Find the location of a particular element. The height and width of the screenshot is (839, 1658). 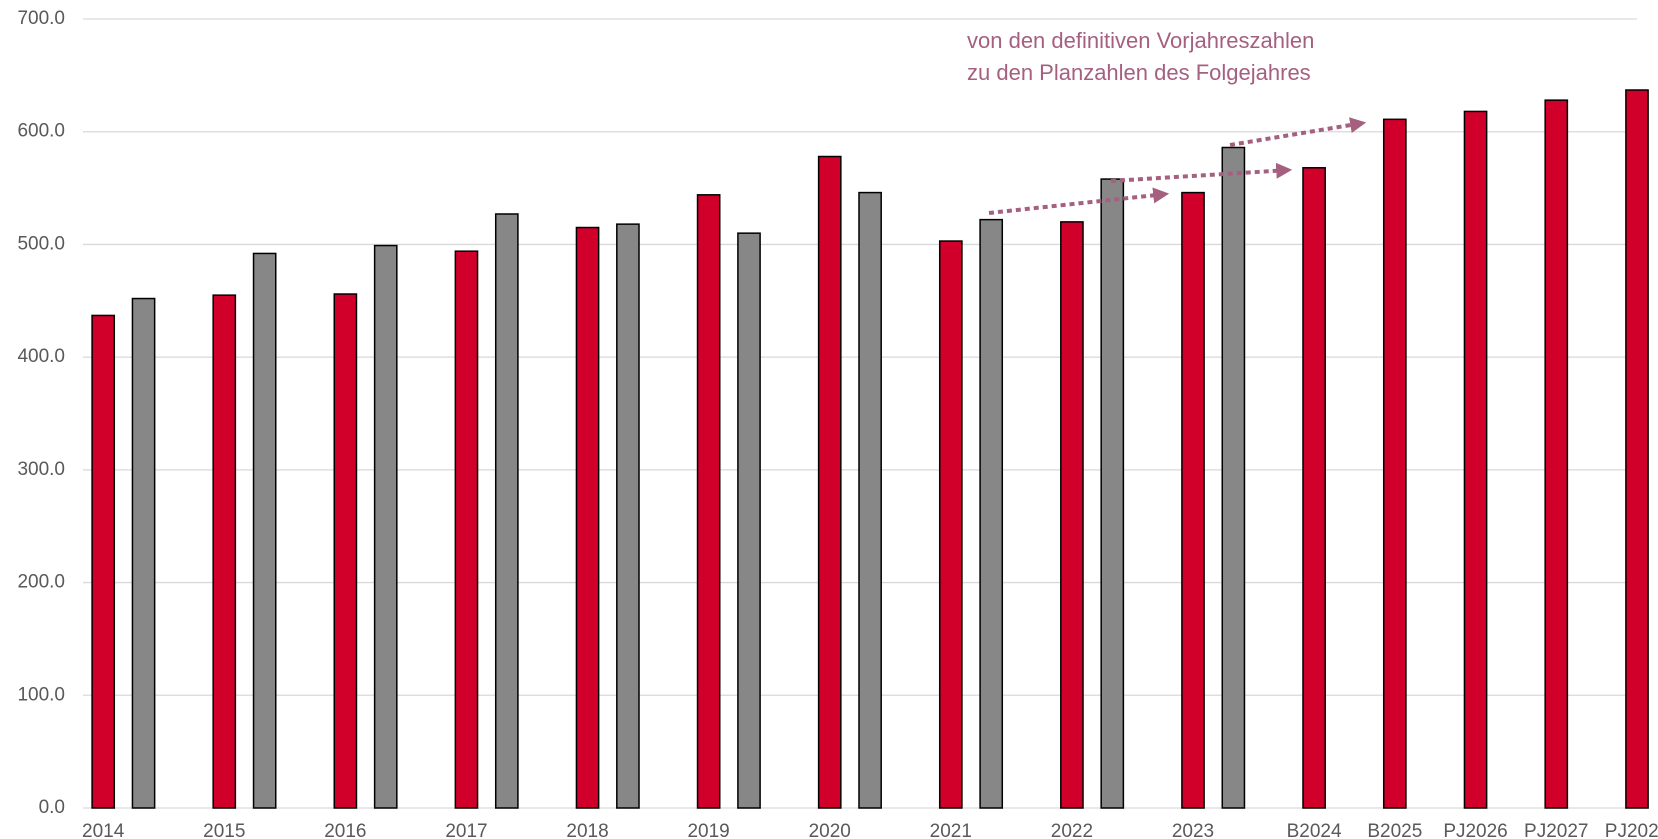

y-tick-label: 300.0 is located at coordinates (41, 469).